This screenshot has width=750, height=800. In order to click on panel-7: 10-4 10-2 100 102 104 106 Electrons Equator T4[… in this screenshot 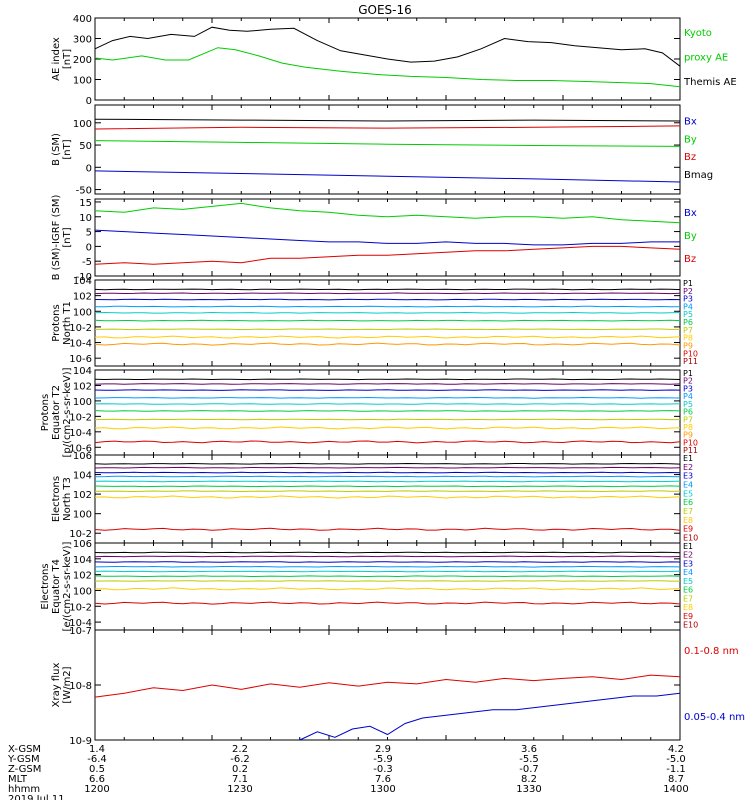, I will do `click(369, 585)`.